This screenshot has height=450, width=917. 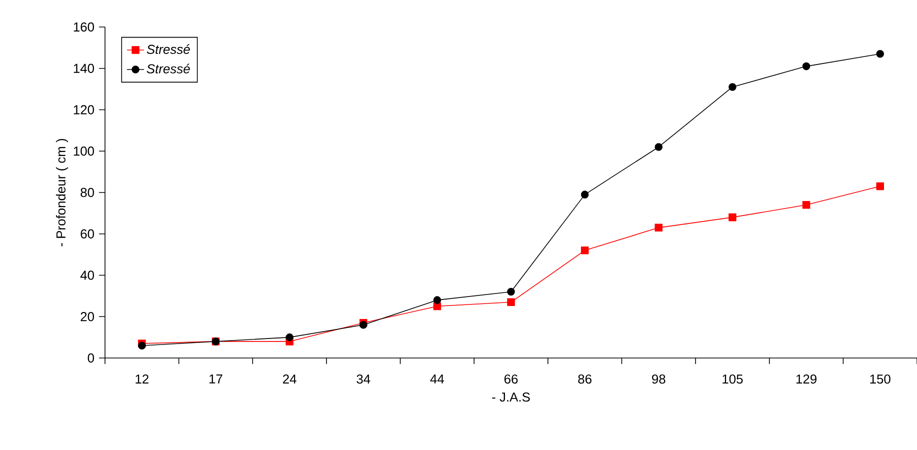 What do you see at coordinates (87, 317) in the screenshot?
I see `y-tick-label: 20` at bounding box center [87, 317].